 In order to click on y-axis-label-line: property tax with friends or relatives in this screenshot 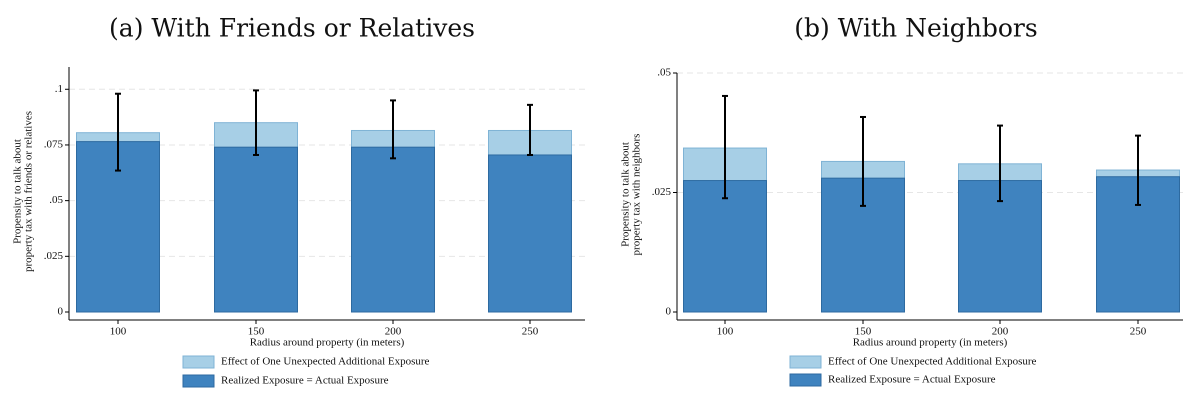, I will do `click(29, 191)`.